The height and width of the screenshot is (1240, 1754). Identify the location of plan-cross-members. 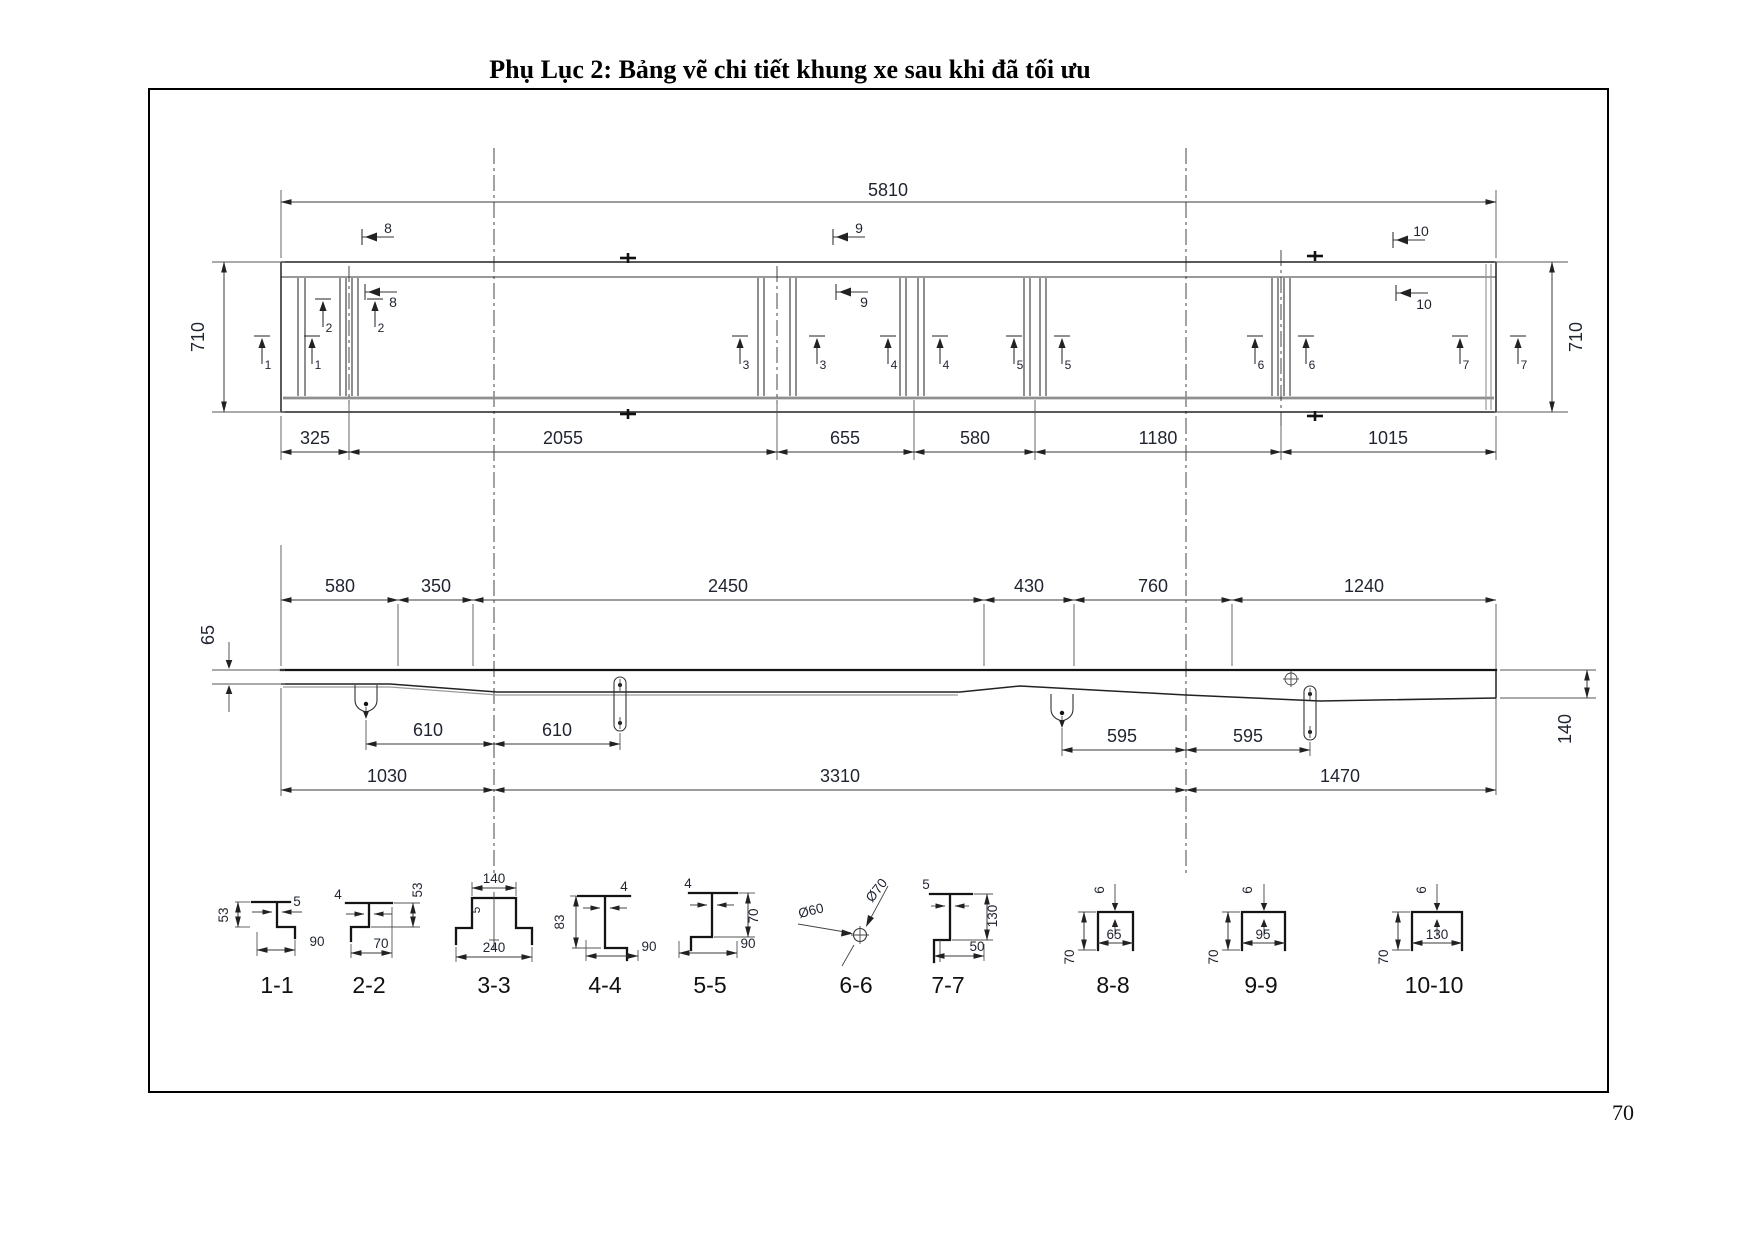
(794, 338).